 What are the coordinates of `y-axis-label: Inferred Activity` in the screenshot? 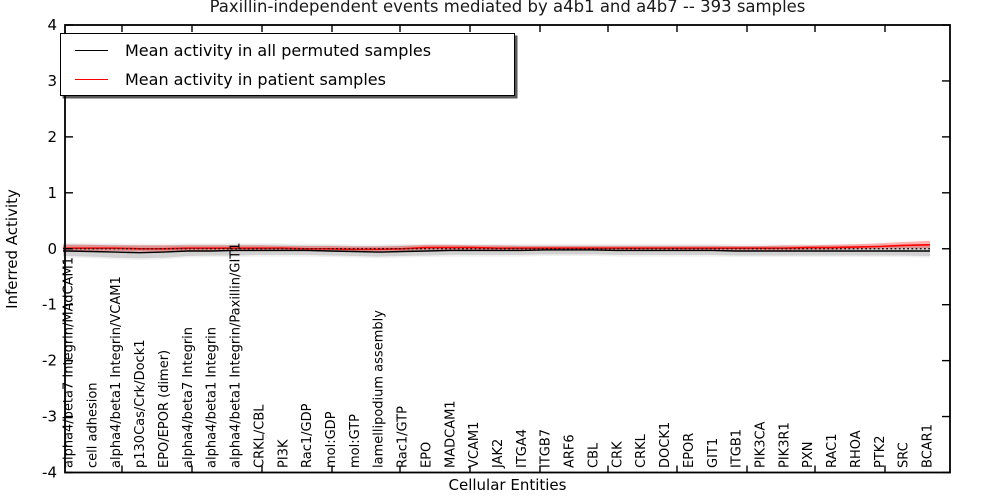 It's located at (12, 249).